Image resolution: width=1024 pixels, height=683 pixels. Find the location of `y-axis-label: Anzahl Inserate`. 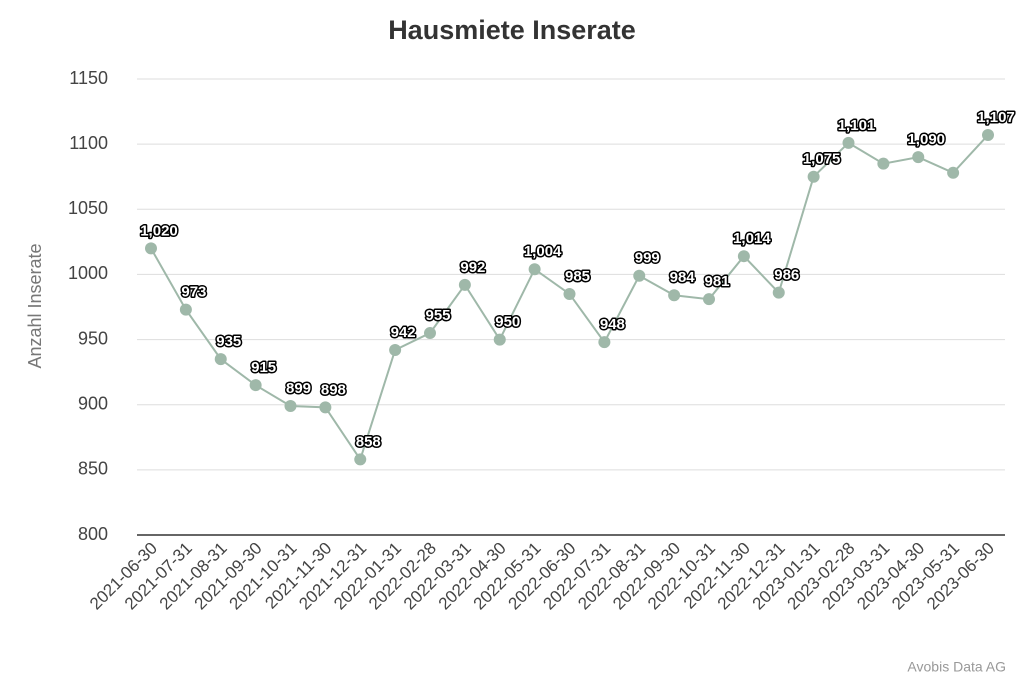

y-axis-label: Anzahl Inserate is located at coordinates (35, 305).